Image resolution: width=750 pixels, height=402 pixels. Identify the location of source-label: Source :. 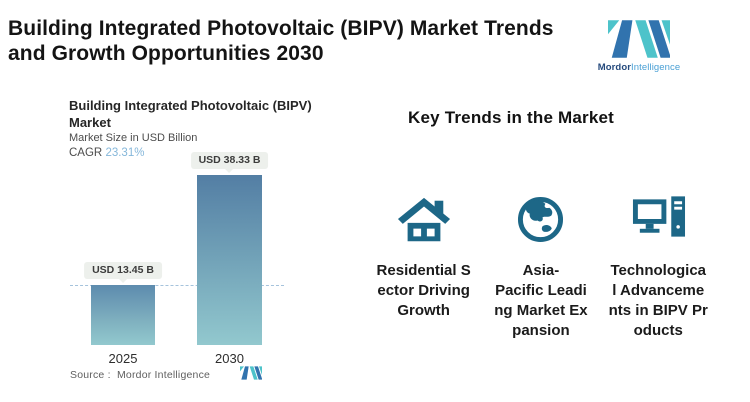
(90, 375).